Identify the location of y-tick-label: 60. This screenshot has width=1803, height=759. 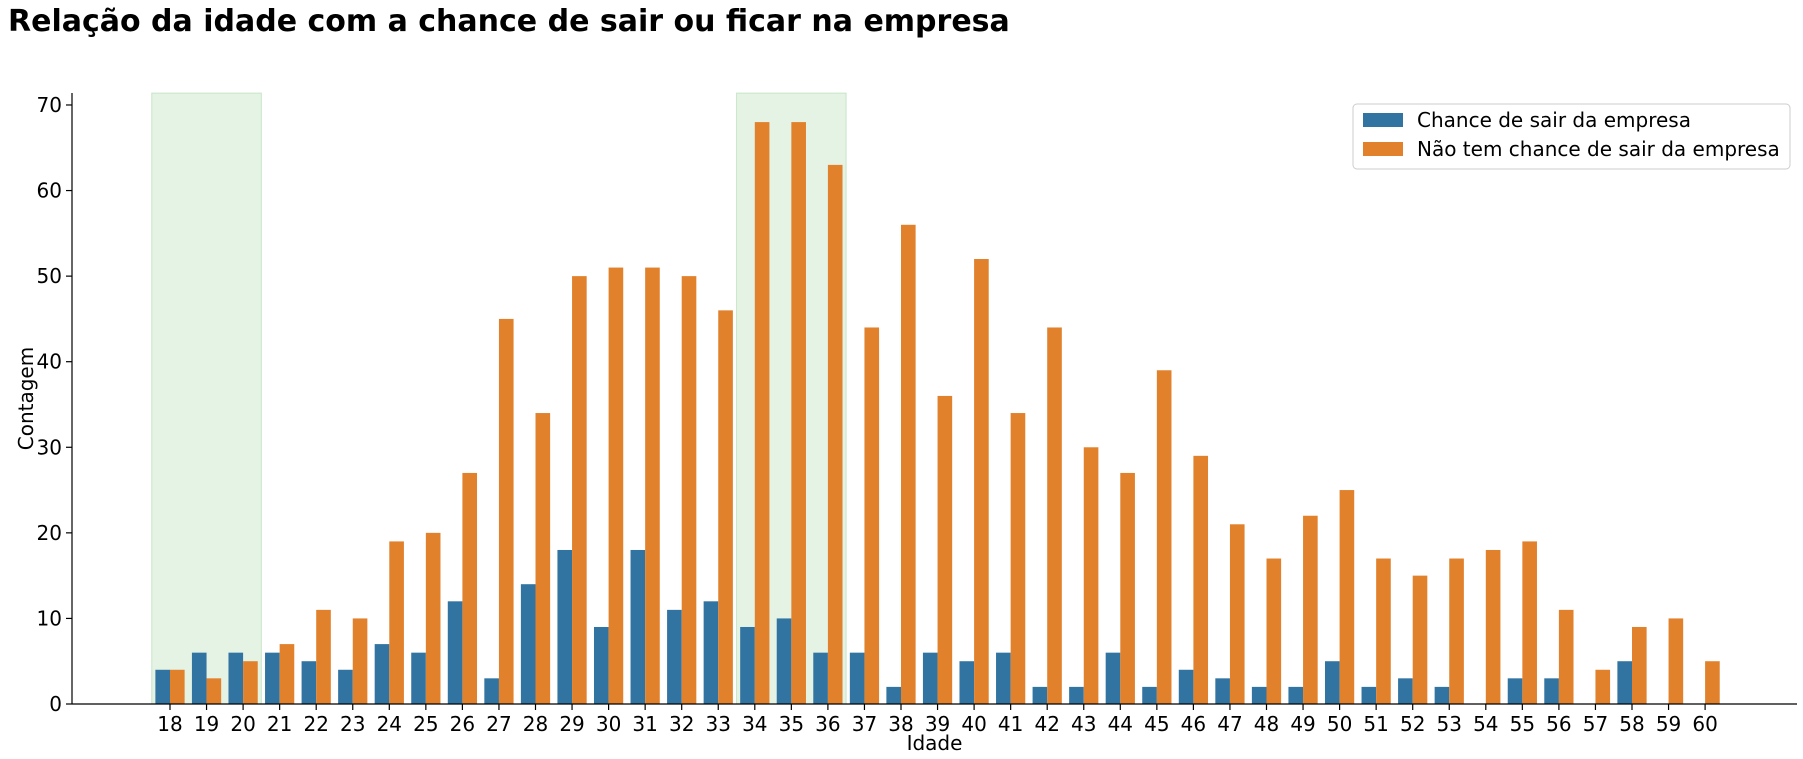
(49, 191).